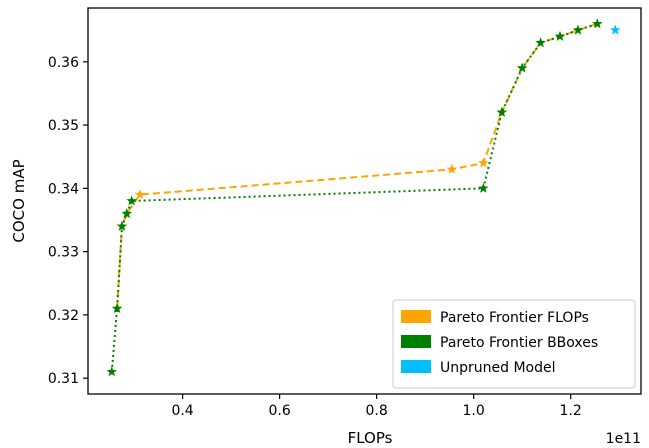  Describe the element at coordinates (474, 411) in the screenshot. I see `x-tick-label: 1.0` at that location.